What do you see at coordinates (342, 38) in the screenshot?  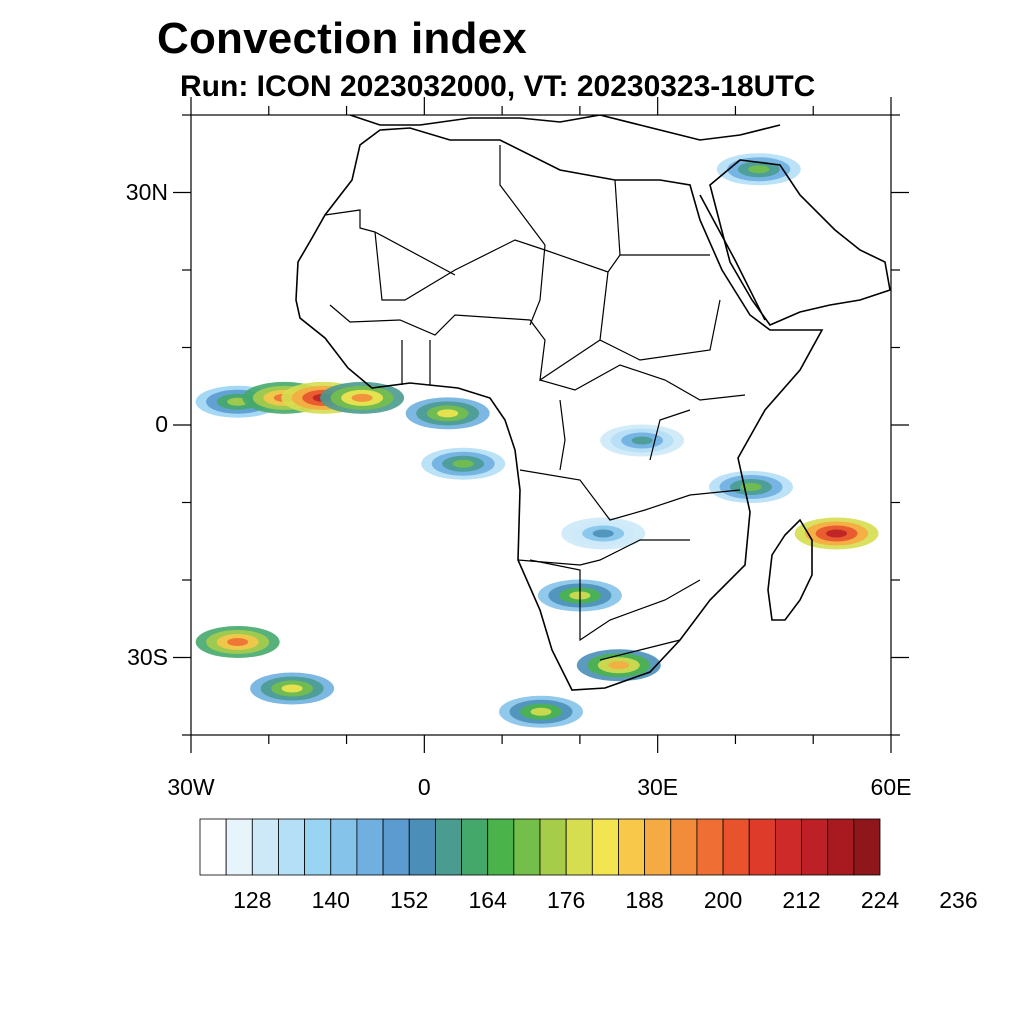 I see `chart-title: Convection index` at bounding box center [342, 38].